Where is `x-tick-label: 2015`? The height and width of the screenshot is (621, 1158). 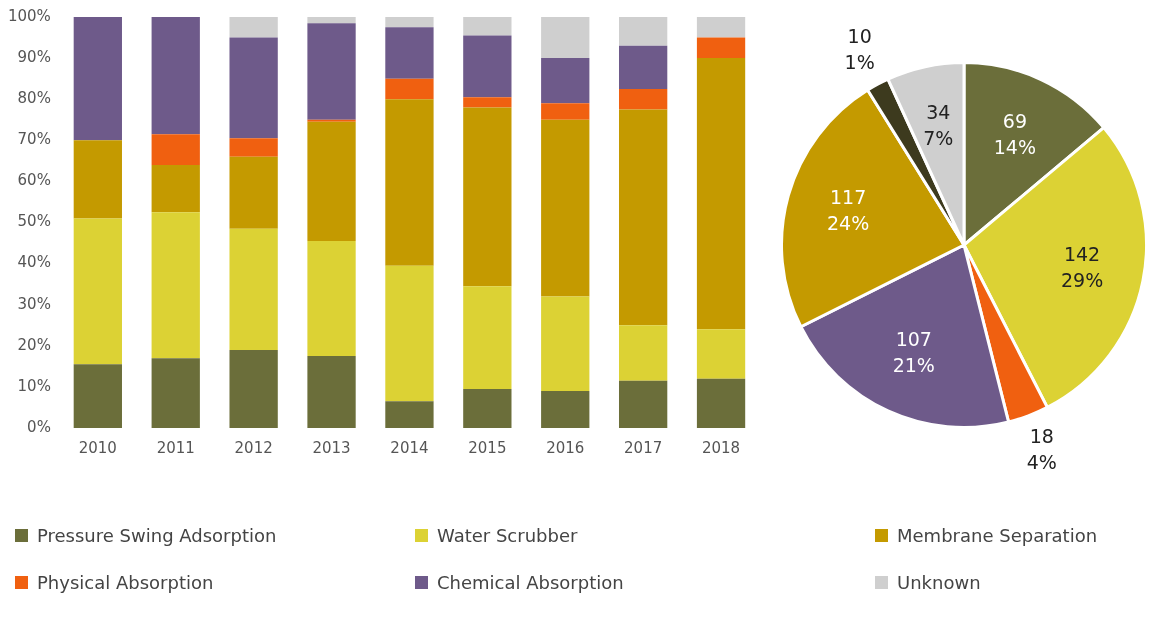
x-tick-label: 2015 is located at coordinates (487, 447).